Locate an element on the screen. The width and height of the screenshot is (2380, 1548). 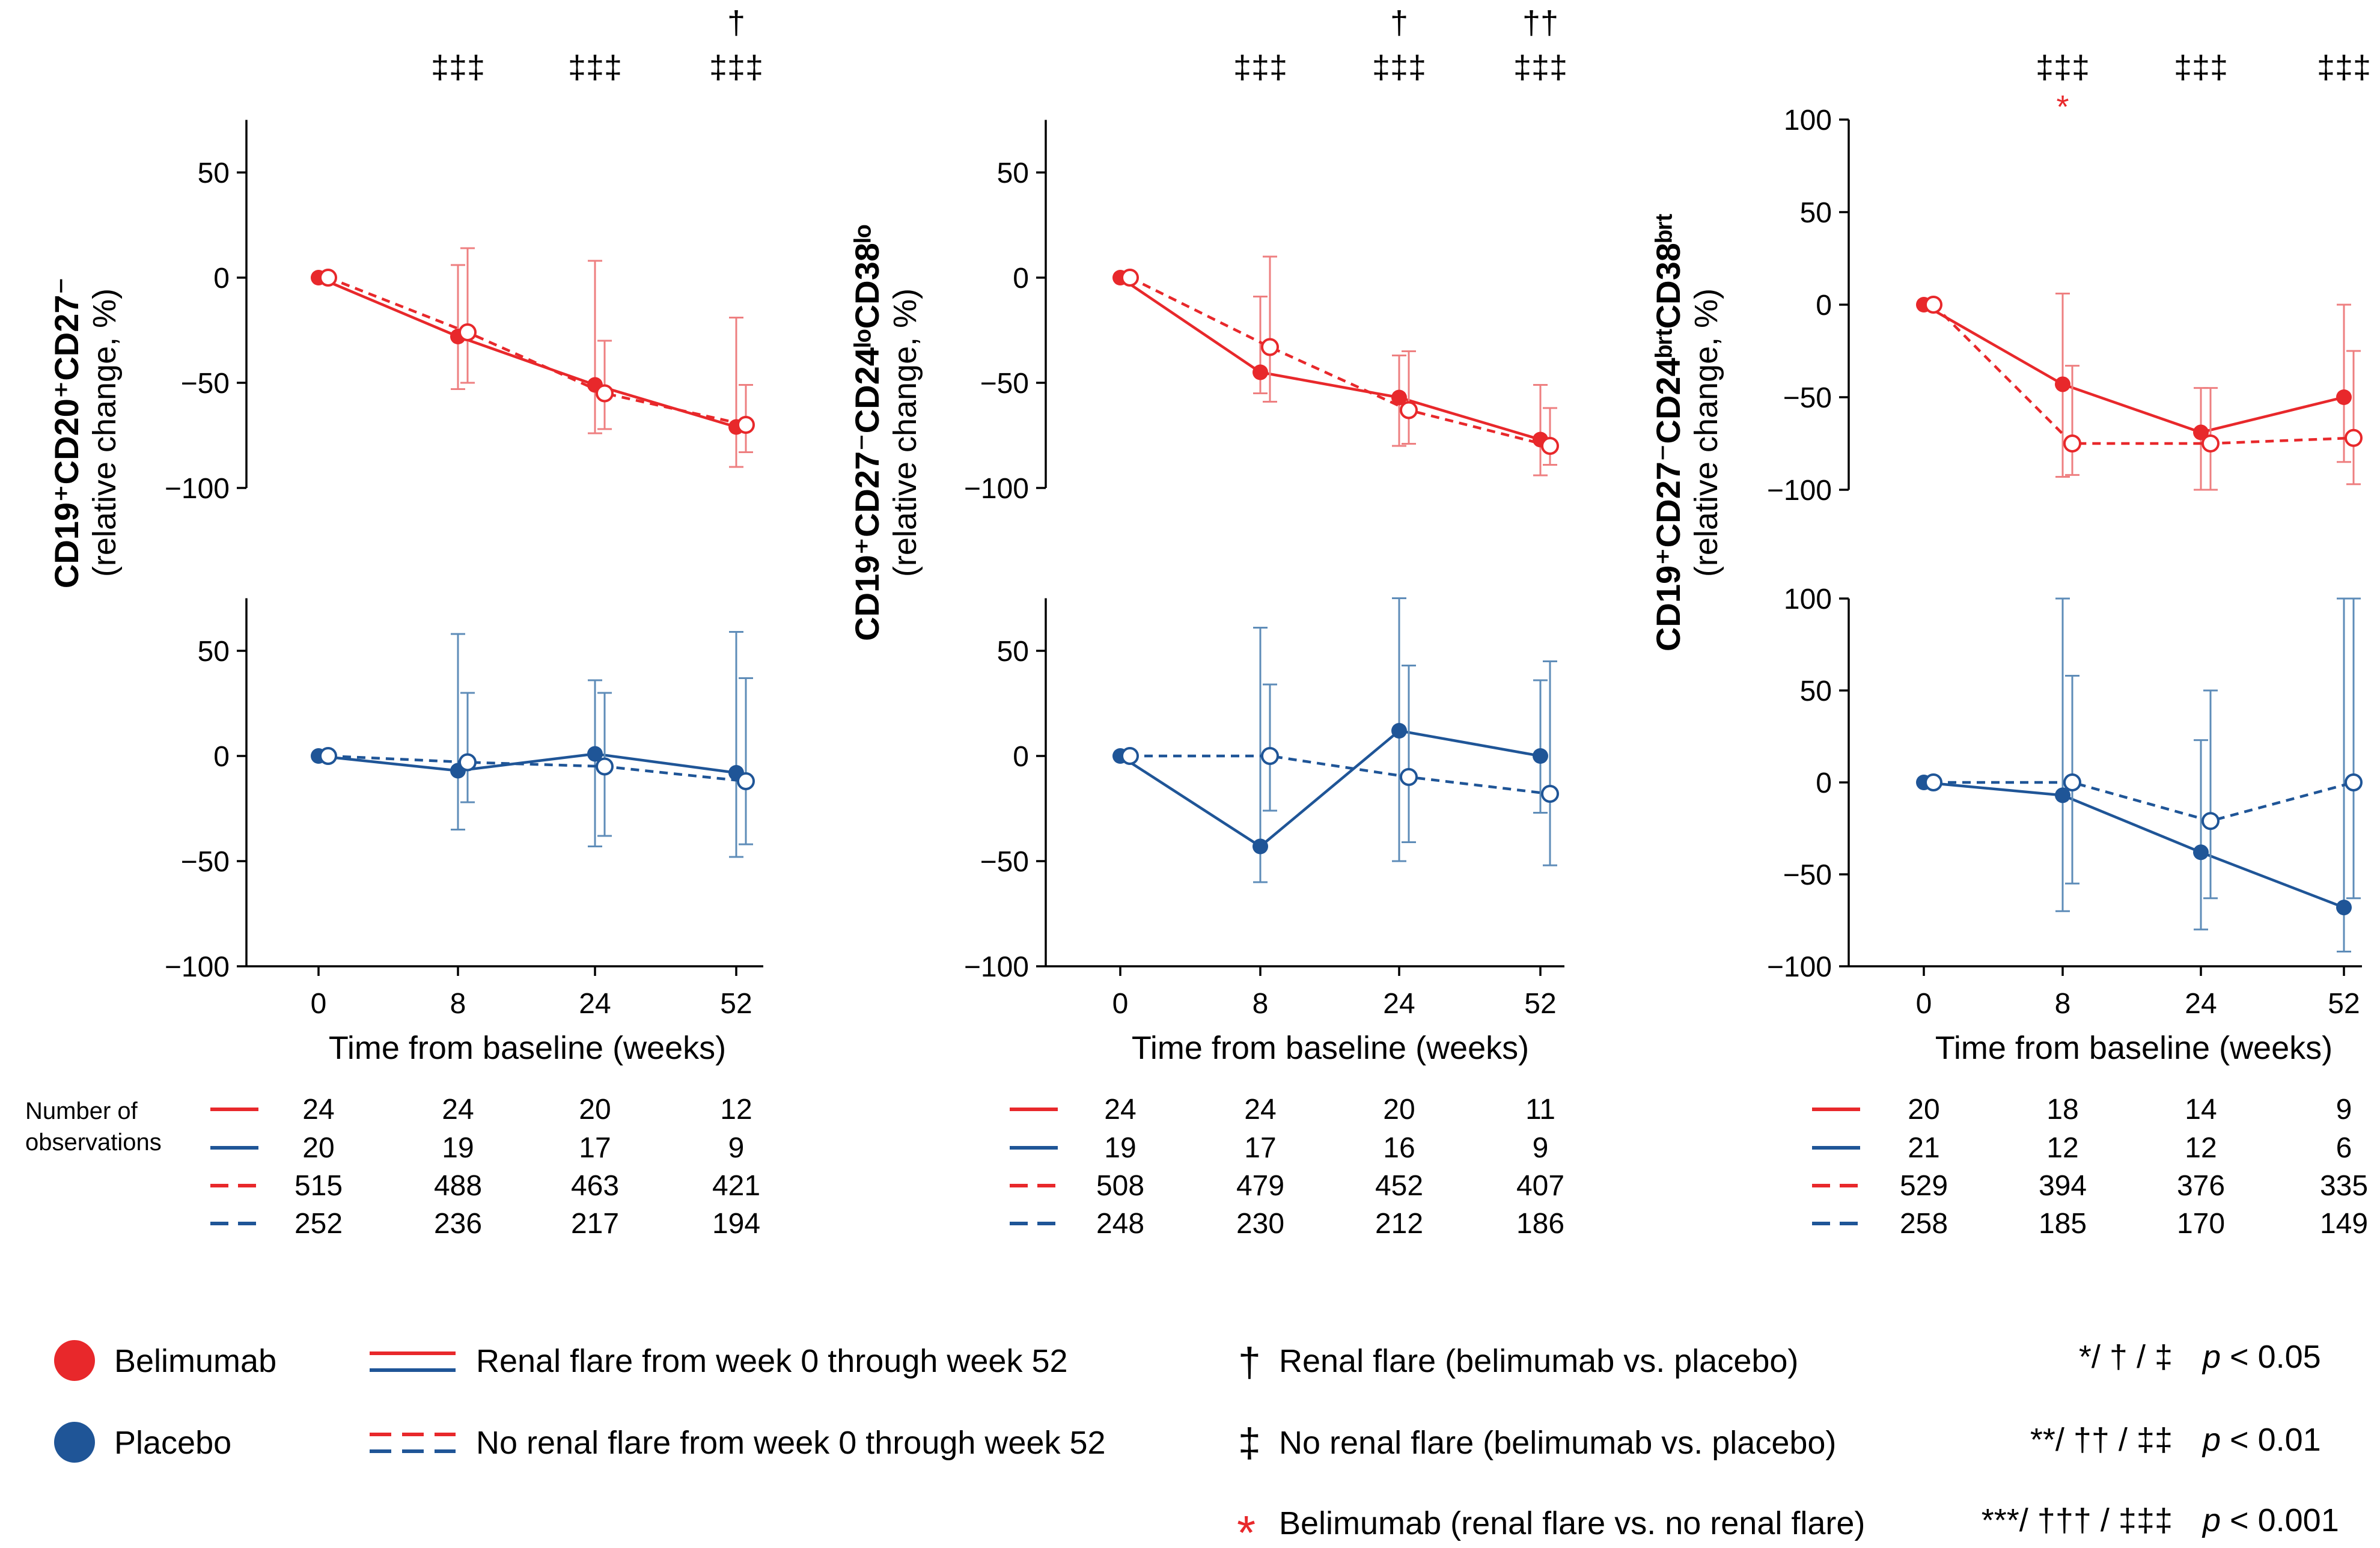
observation-count: 394 is located at coordinates (2063, 1186).